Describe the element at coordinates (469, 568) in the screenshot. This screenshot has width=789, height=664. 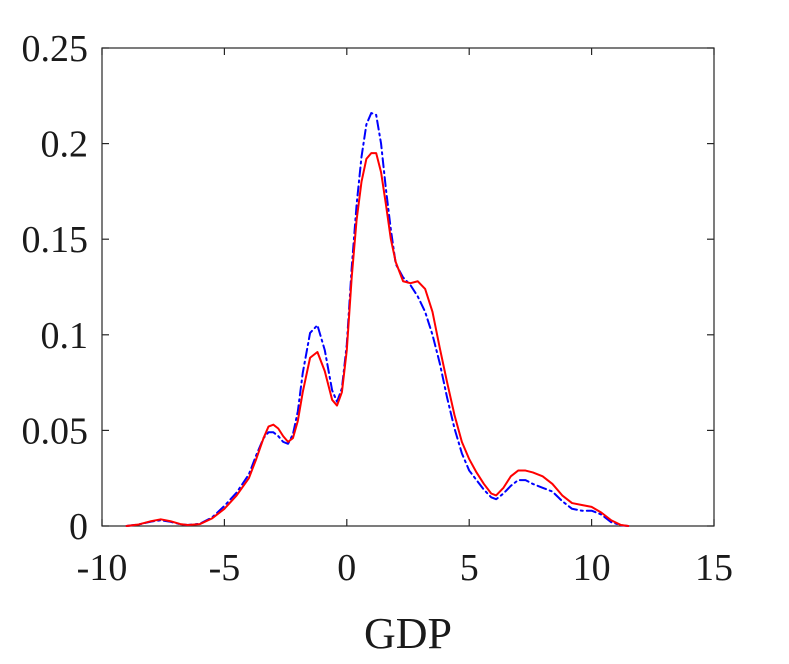
I see `x-tick-label: 5` at that location.